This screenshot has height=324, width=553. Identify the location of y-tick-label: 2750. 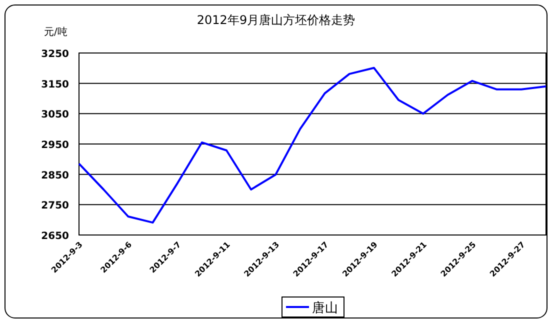
(55, 206).